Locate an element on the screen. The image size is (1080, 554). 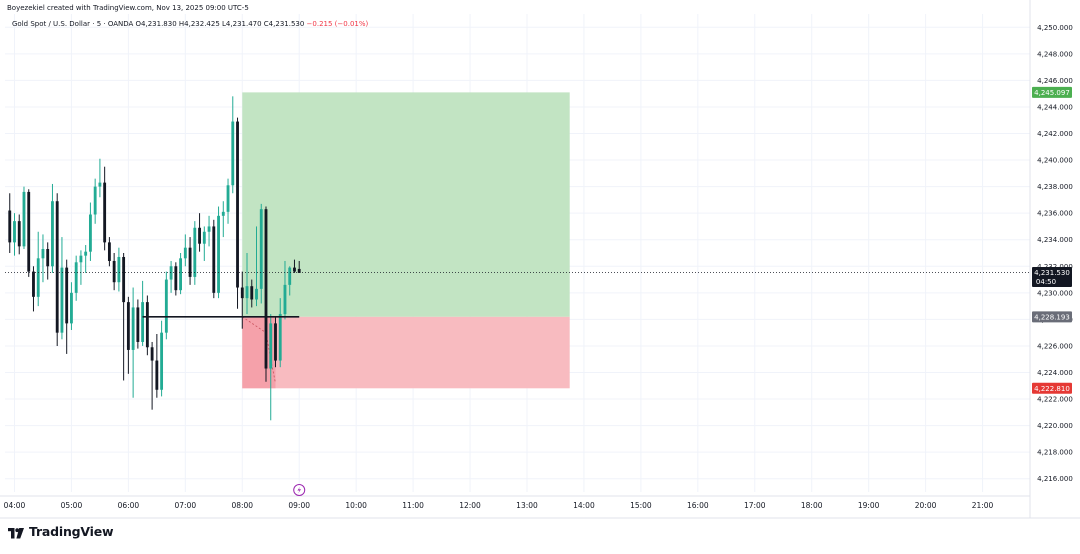
price-tick-label: 4,226.000 is located at coordinates (1055, 346).